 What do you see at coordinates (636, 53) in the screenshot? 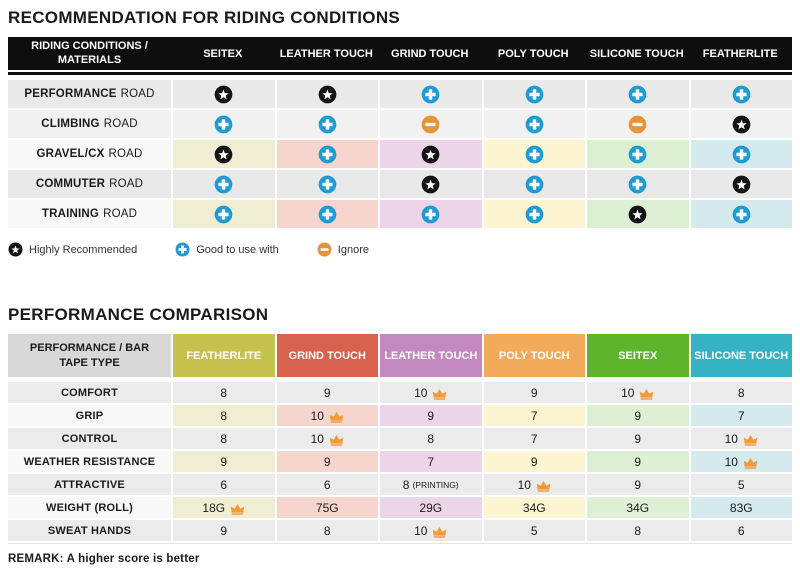
I see `riding-column-header: SILICONE TOUCH` at bounding box center [636, 53].